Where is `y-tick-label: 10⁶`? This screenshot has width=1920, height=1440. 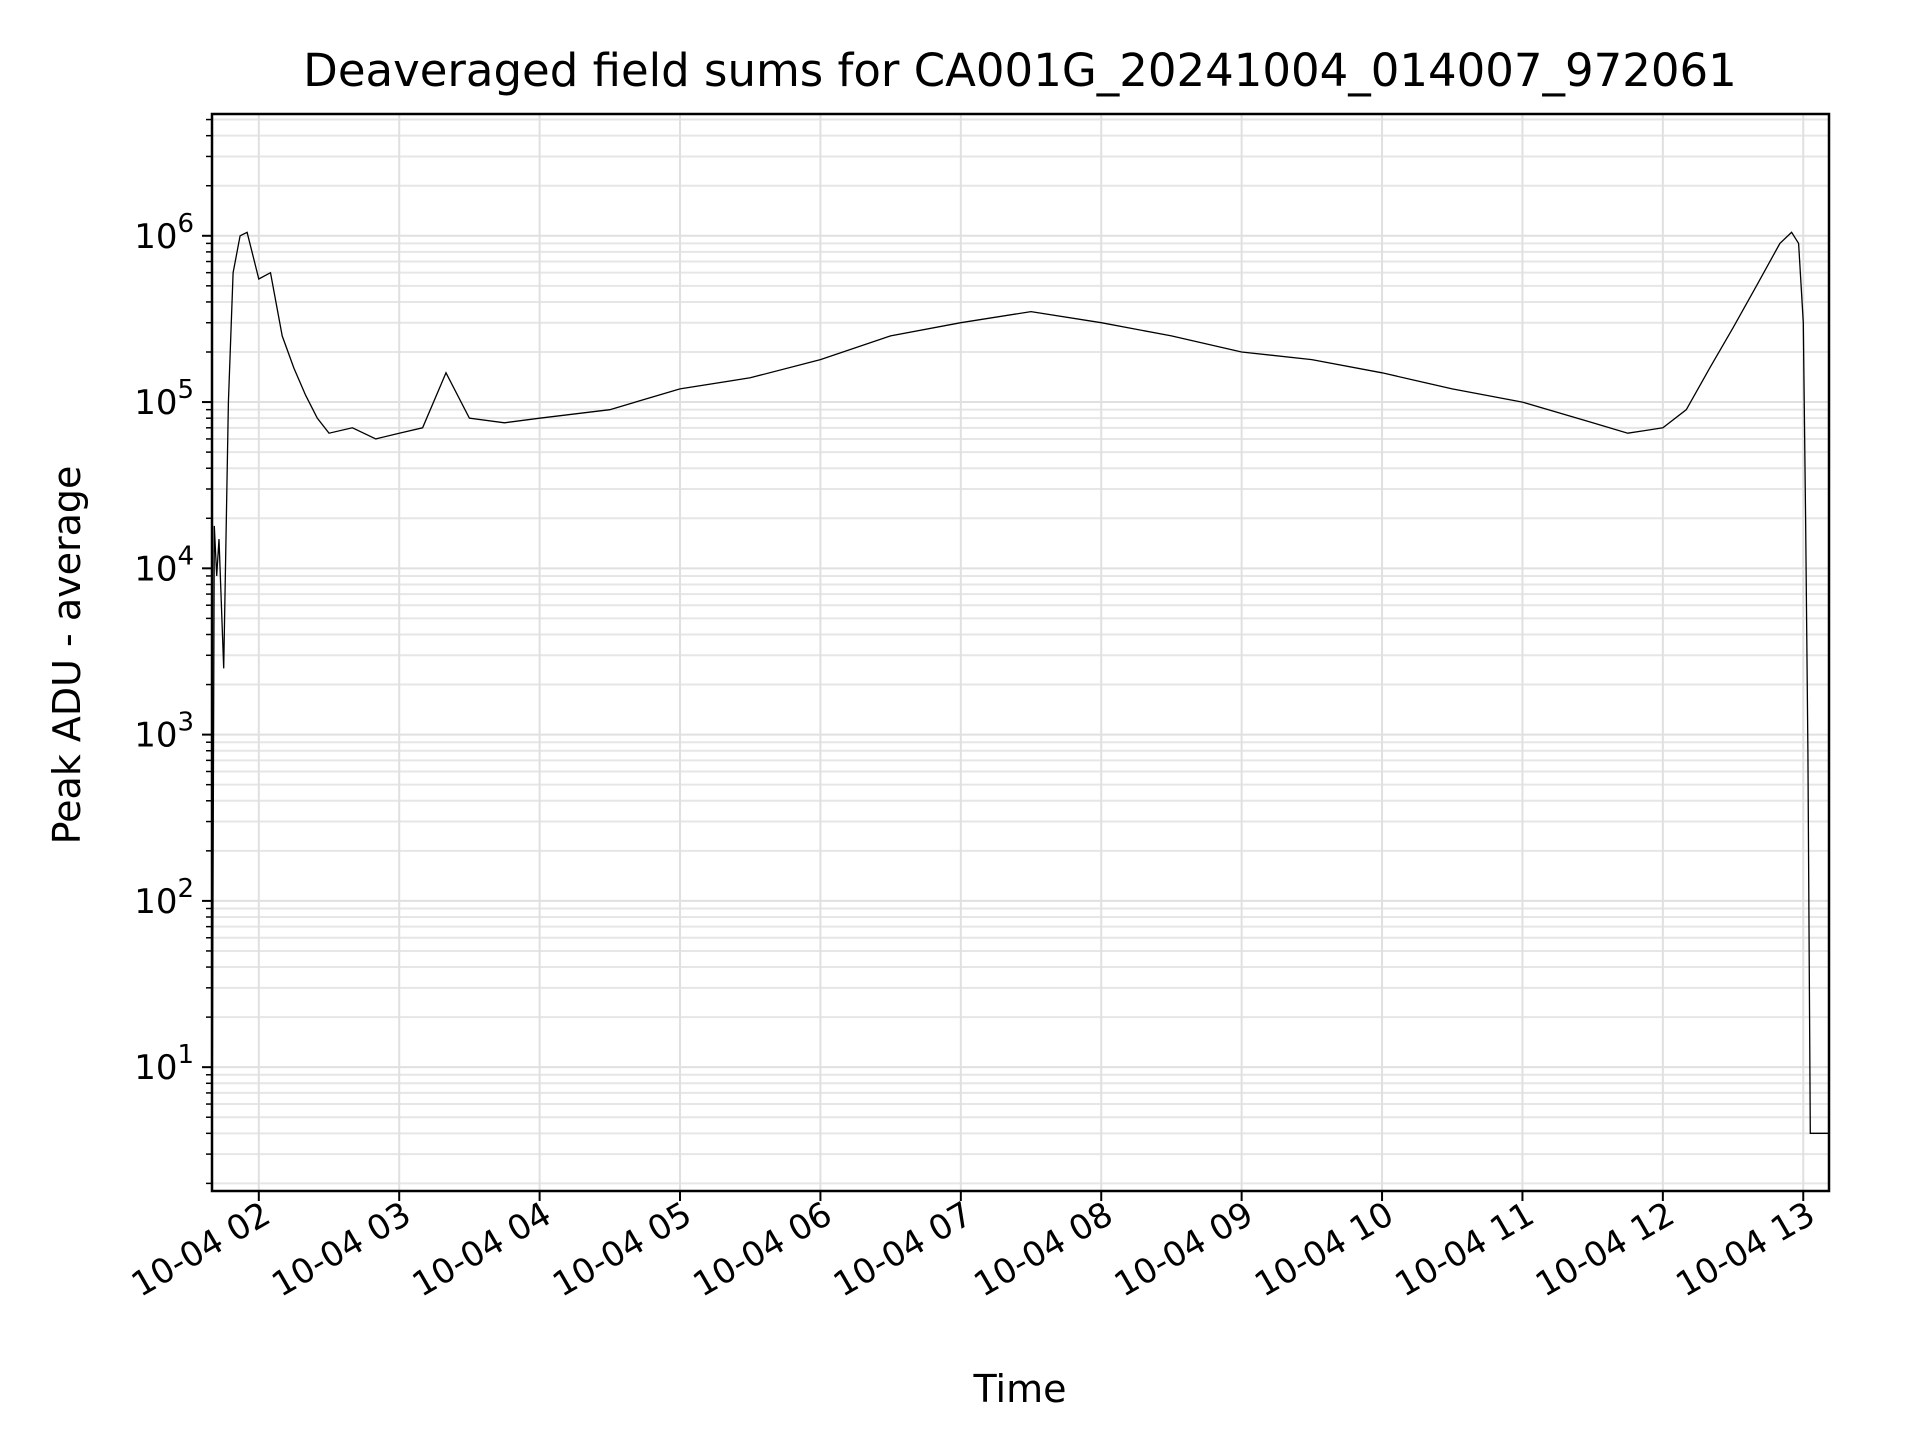
y-tick-label: 10⁶ is located at coordinates (164, 233).